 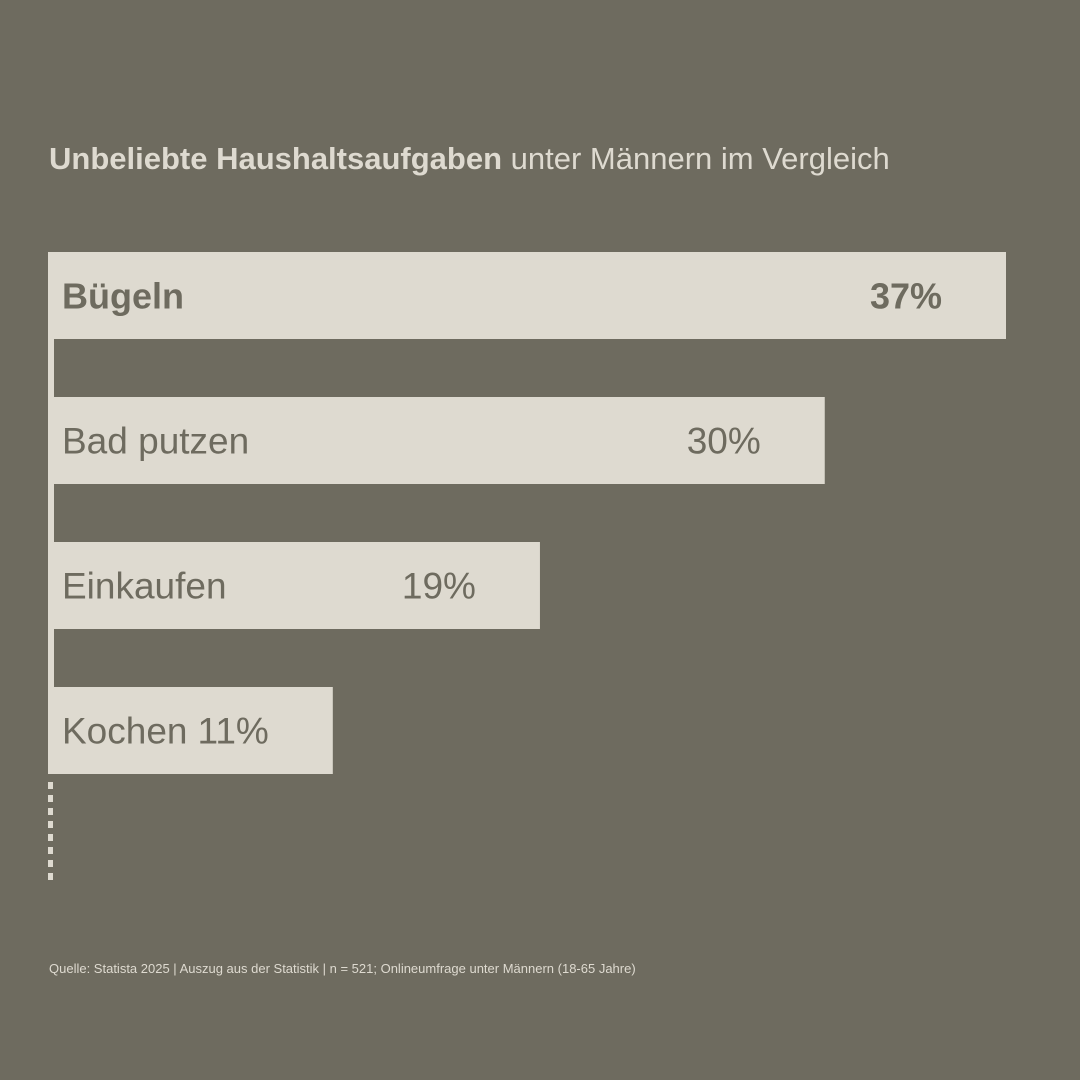 I want to click on chart-title-bold: Unbeliebte Haushaltsaufgaben, so click(x=276, y=158).